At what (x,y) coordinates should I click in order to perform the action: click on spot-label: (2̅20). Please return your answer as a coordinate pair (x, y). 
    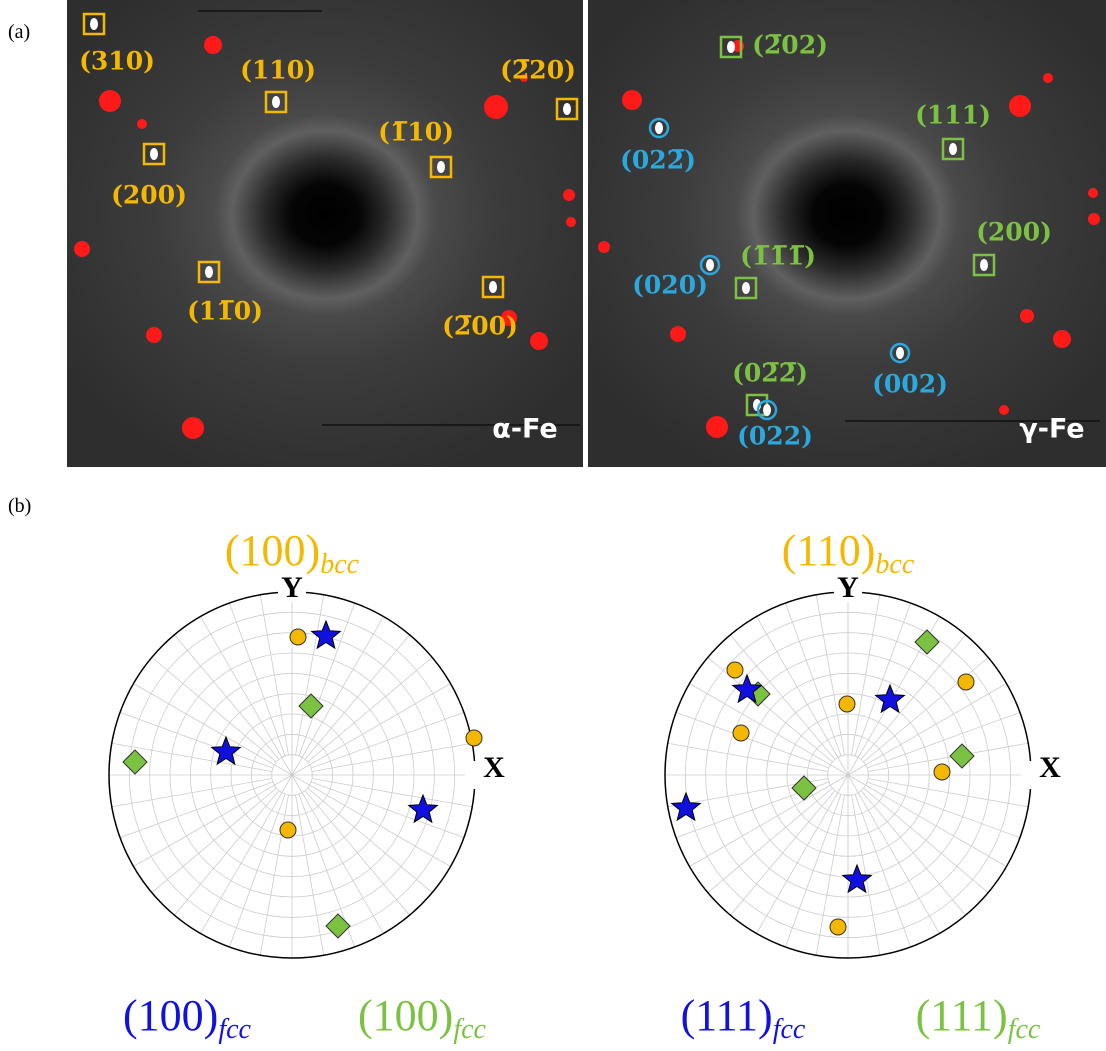
    Looking at the image, I should click on (538, 70).